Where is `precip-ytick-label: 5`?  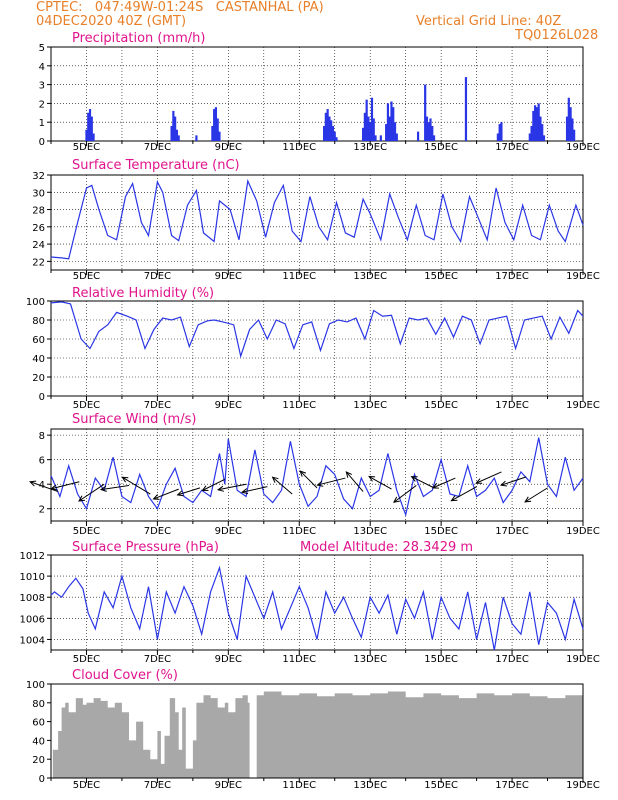
precip-ytick-label: 5 is located at coordinates (42, 48).